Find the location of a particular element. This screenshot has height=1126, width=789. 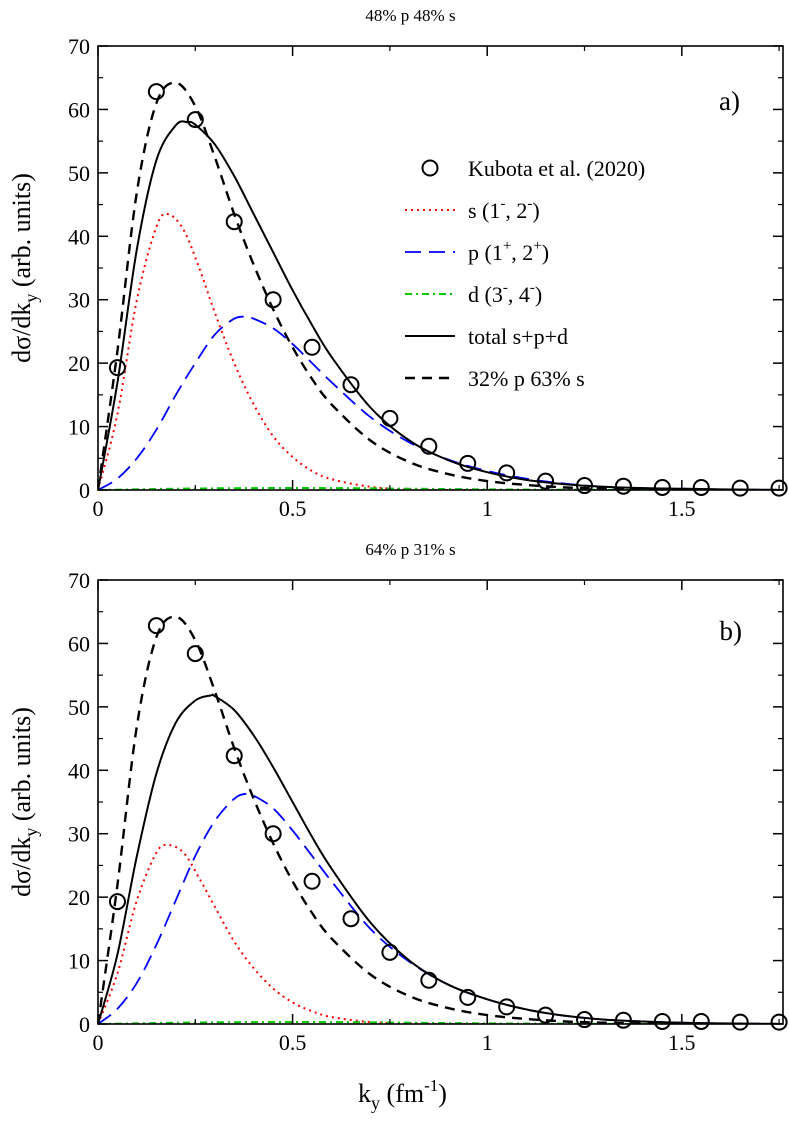

legend-text-main: s (1 is located at coordinates (484, 210).